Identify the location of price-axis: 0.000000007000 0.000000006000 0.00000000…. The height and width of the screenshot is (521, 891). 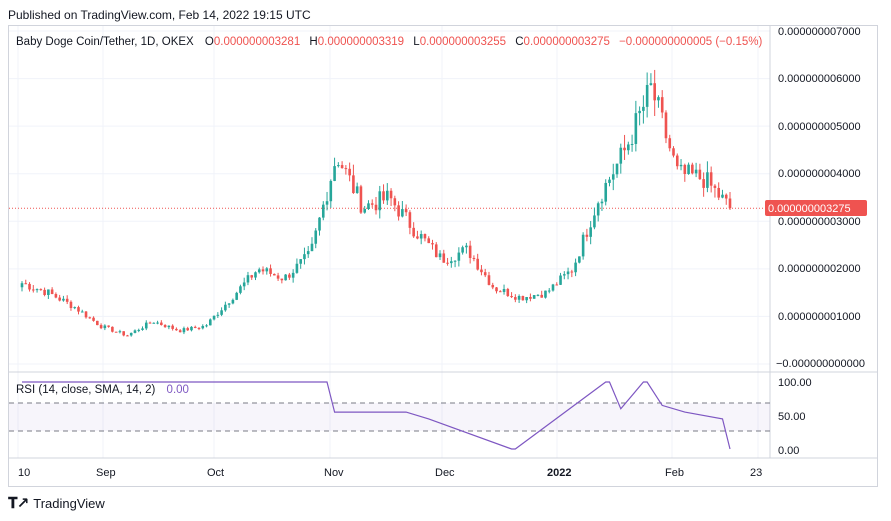
(820, 198).